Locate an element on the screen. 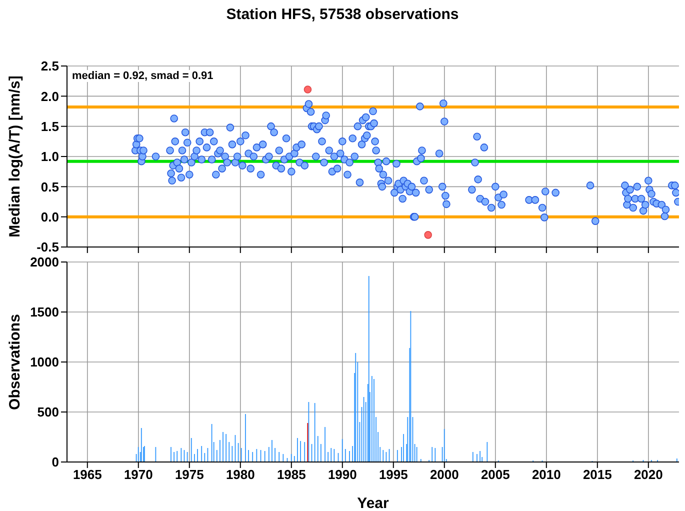  x-tick-label: 1995 is located at coordinates (393, 474).